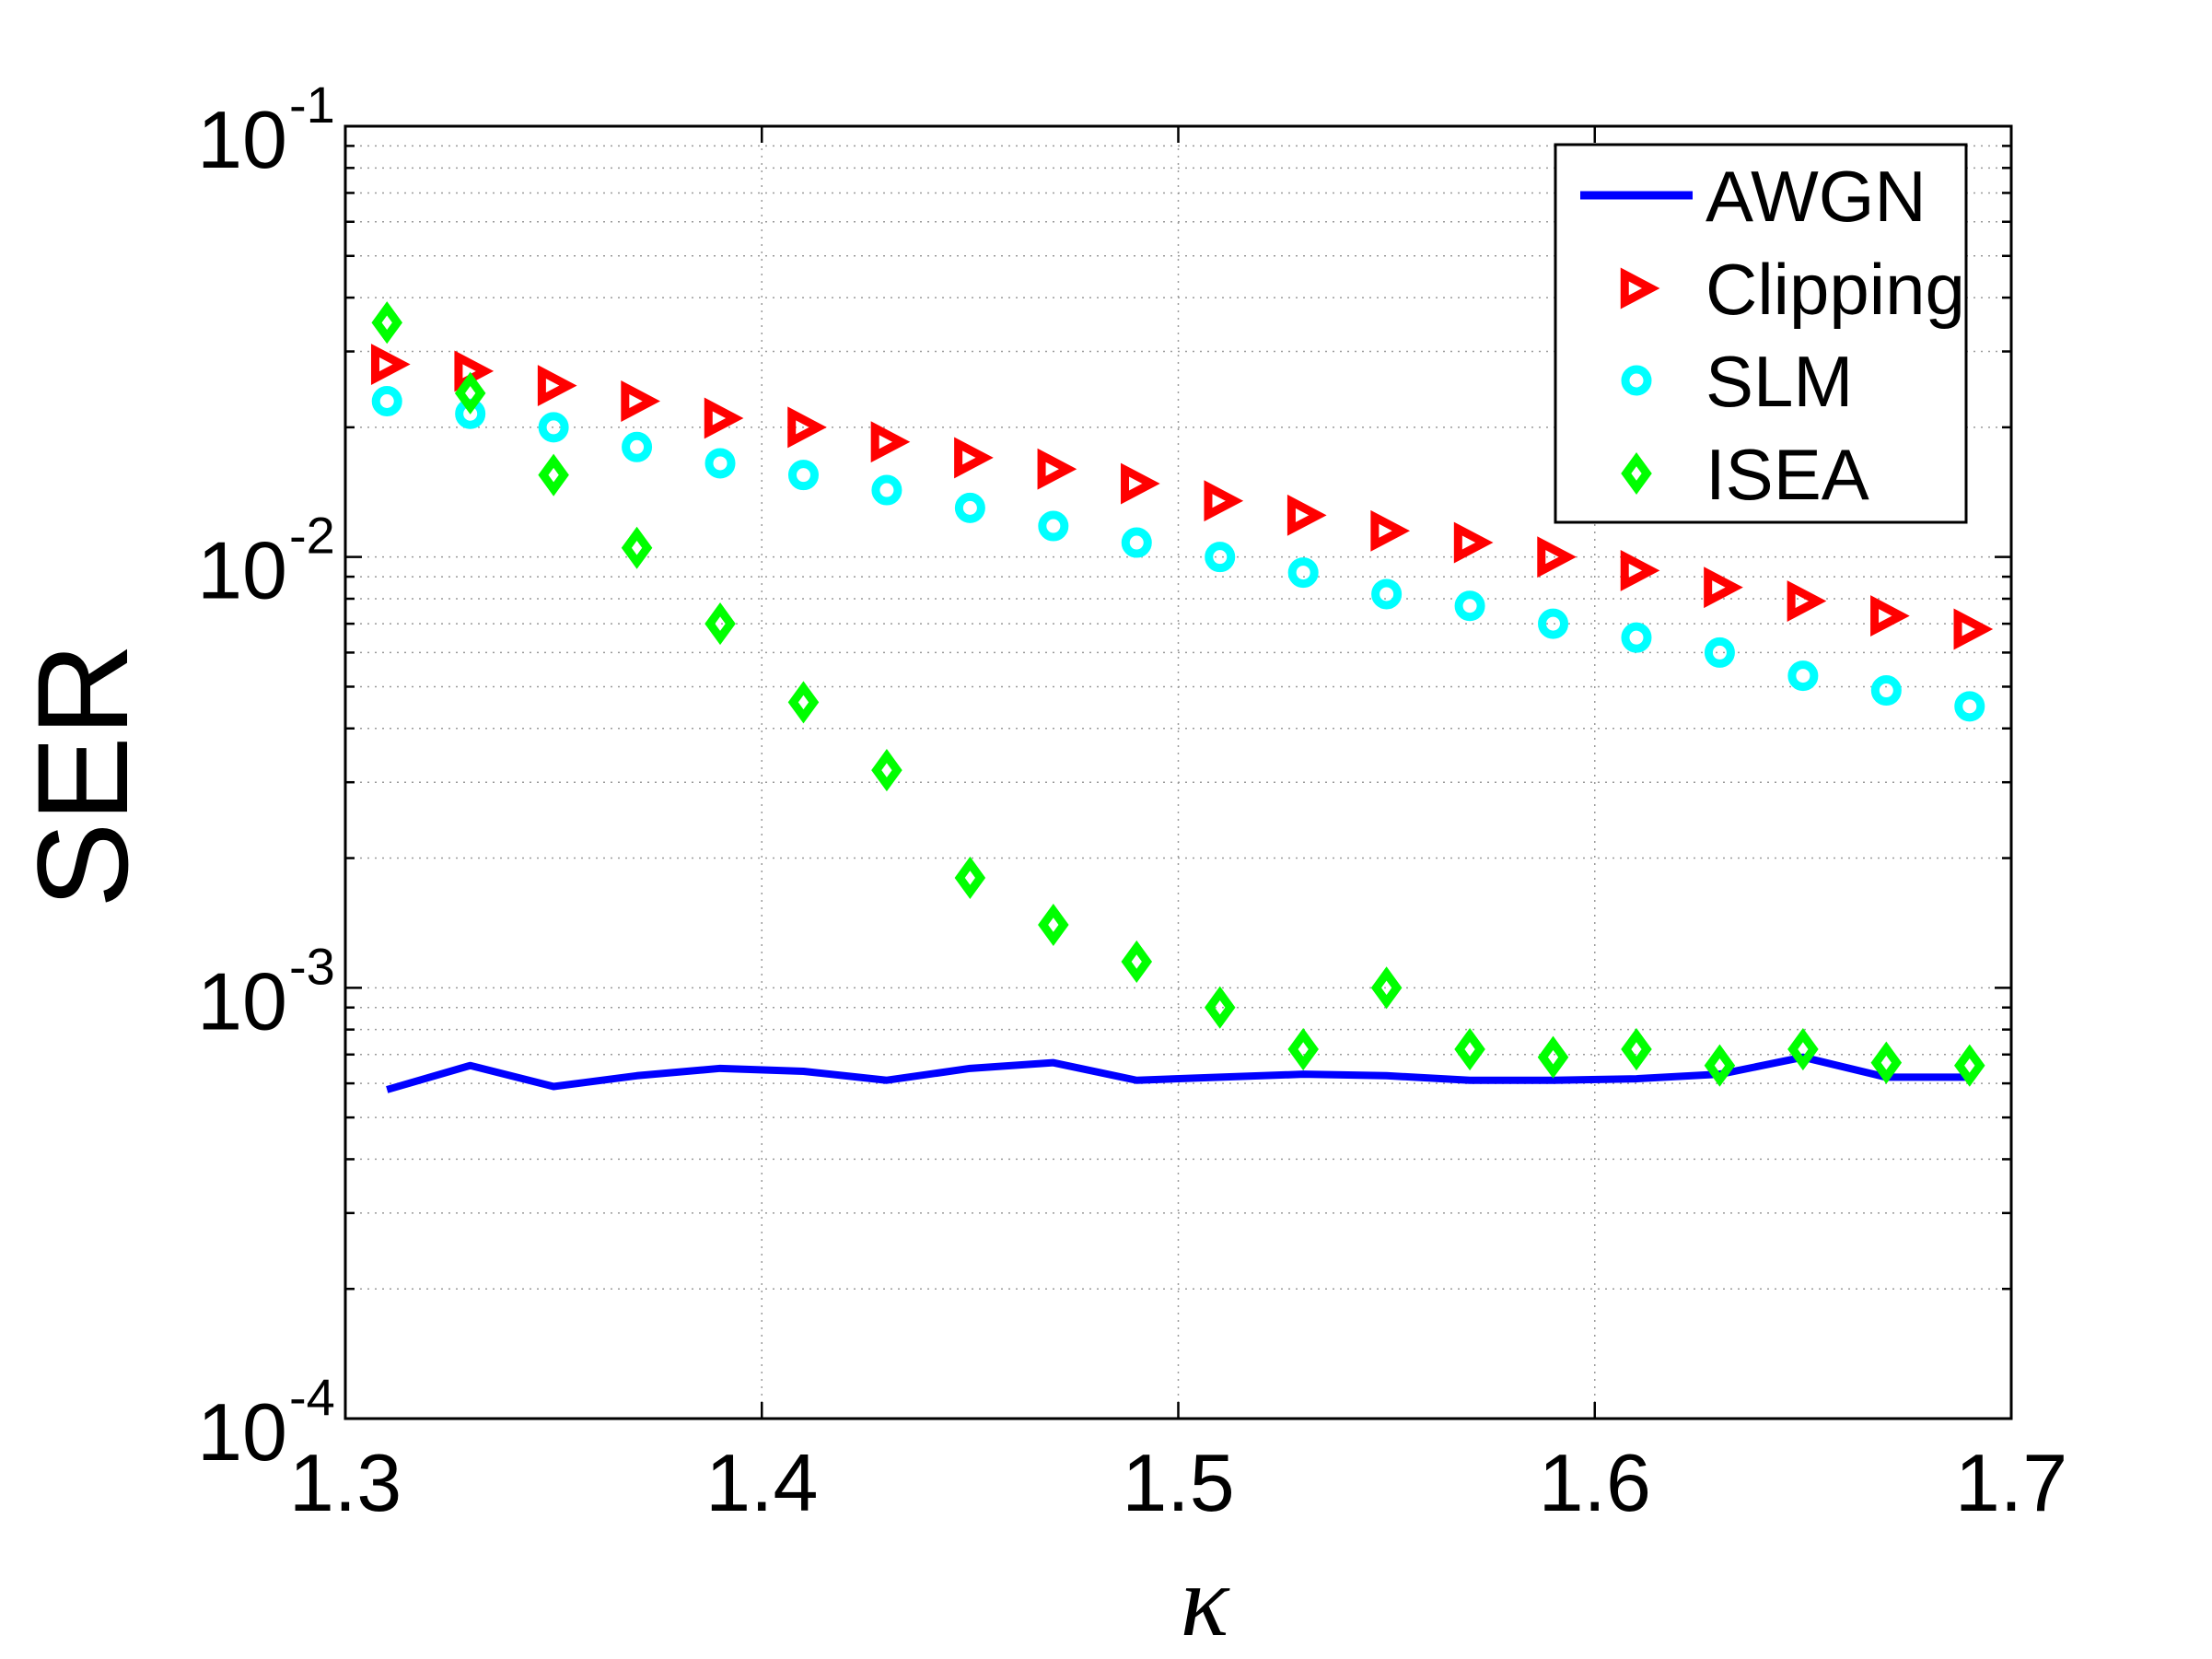 The image size is (2212, 1659). What do you see at coordinates (1637, 380) in the screenshot?
I see `legend-swatch-slm` at bounding box center [1637, 380].